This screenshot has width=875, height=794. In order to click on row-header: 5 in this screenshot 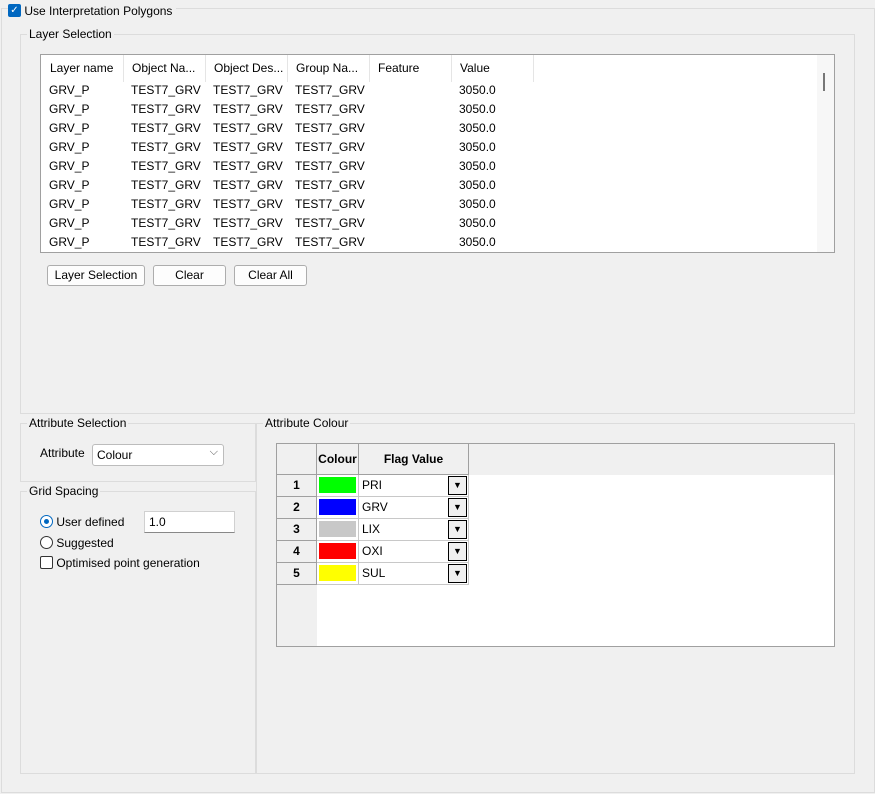, I will do `click(297, 574)`.